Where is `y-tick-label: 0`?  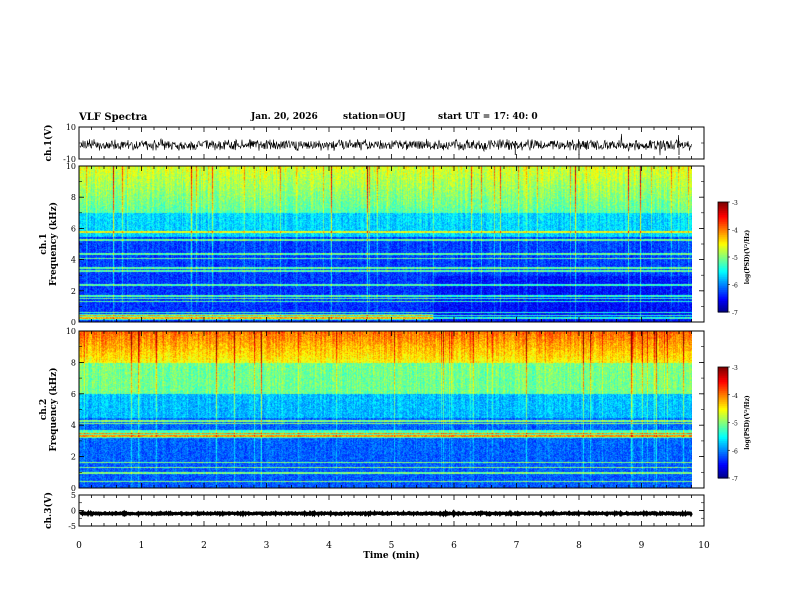
y-tick-label: 0 is located at coordinates (73, 488).